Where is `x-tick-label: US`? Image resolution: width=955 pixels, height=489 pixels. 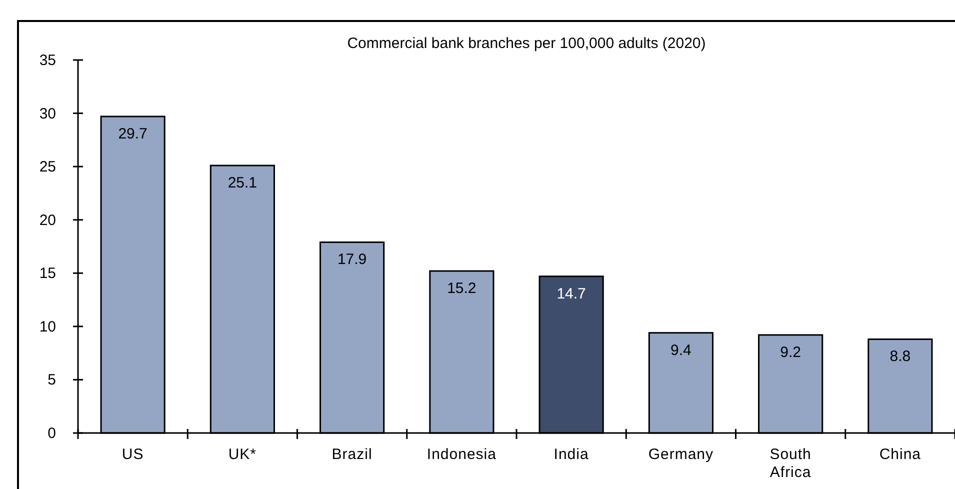 x-tick-label: US is located at coordinates (133, 454).